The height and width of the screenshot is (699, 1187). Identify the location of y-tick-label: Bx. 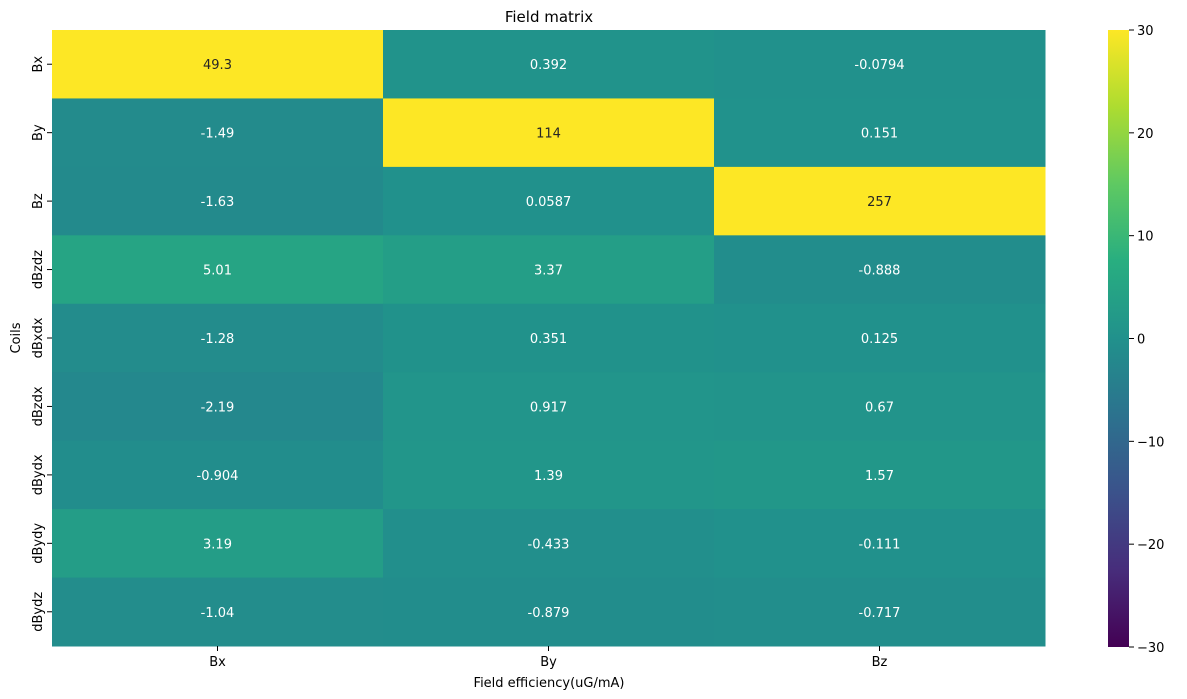
(38, 64).